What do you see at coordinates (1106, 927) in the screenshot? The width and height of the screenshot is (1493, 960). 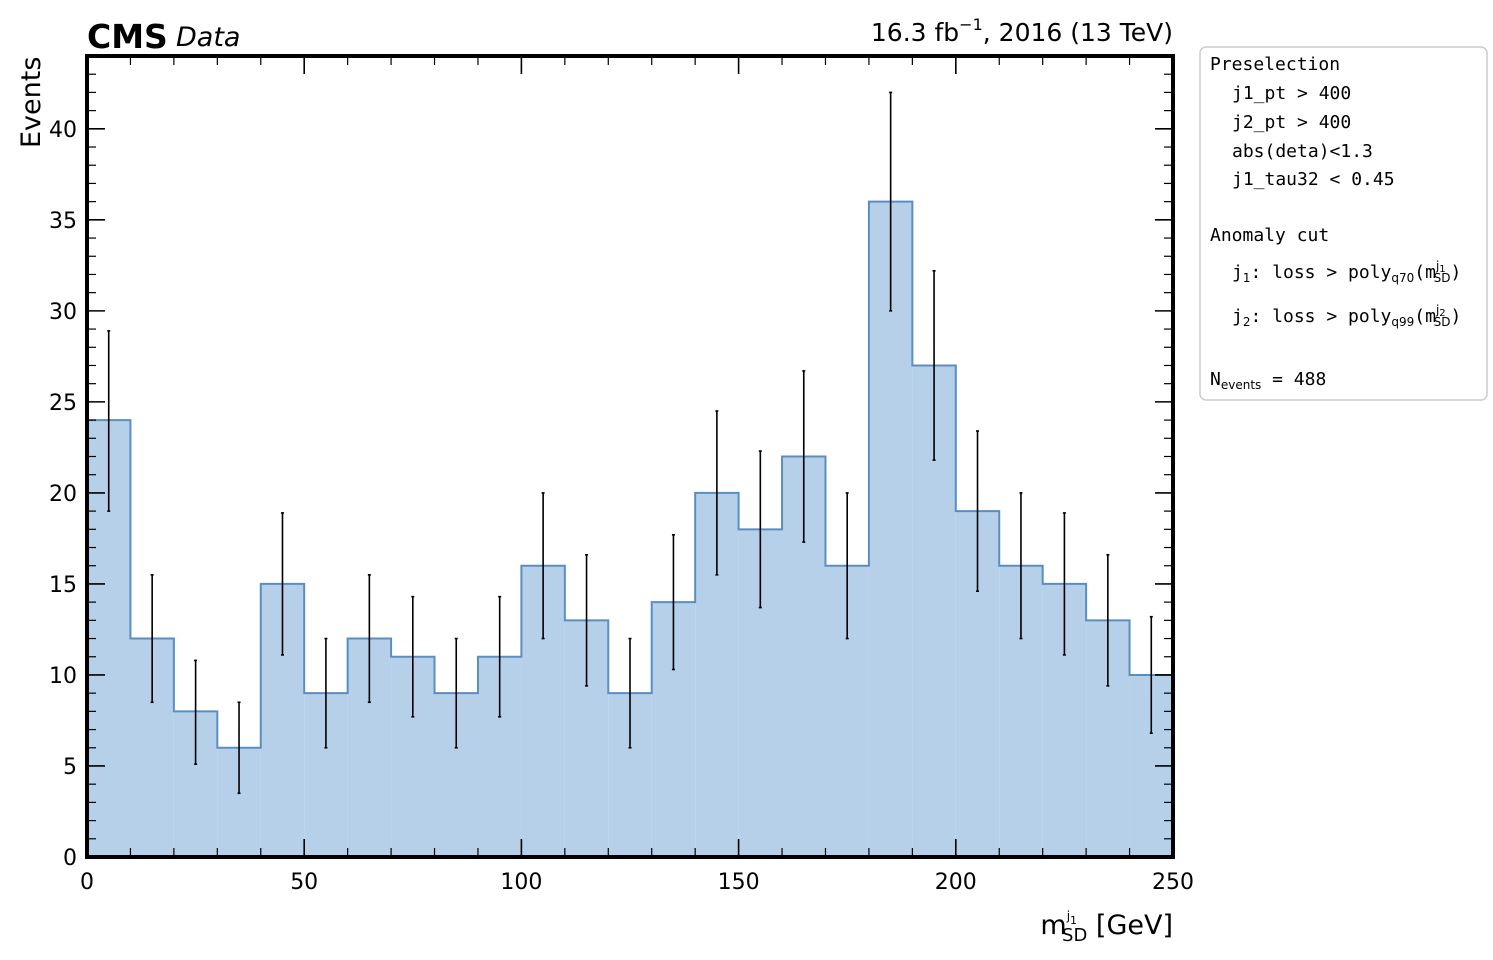 I see `x-axis-label: mj1 SD [GeV]` at bounding box center [1106, 927].